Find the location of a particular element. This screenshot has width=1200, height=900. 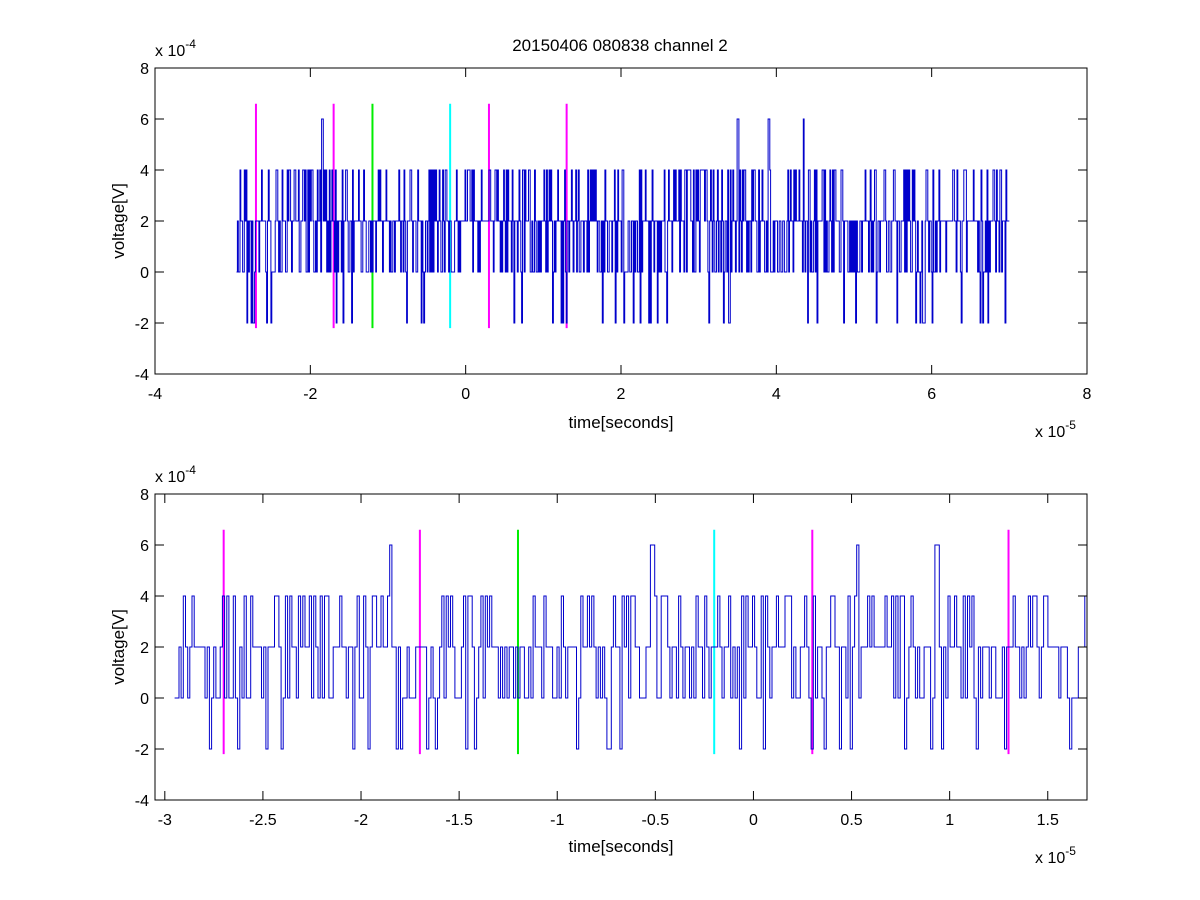

plot-top-x-multiplier: x 10-5 is located at coordinates (1055, 429).